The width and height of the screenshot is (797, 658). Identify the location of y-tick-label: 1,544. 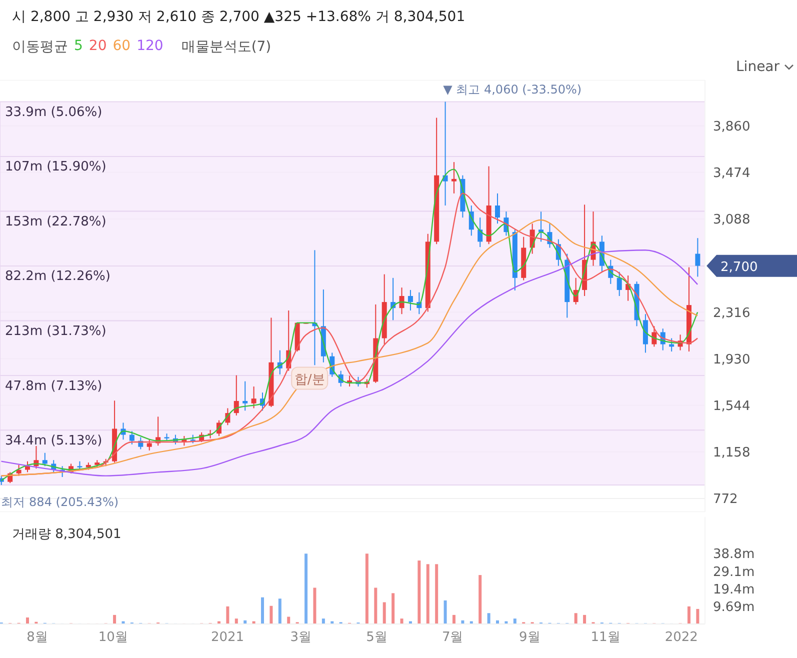
(731, 406).